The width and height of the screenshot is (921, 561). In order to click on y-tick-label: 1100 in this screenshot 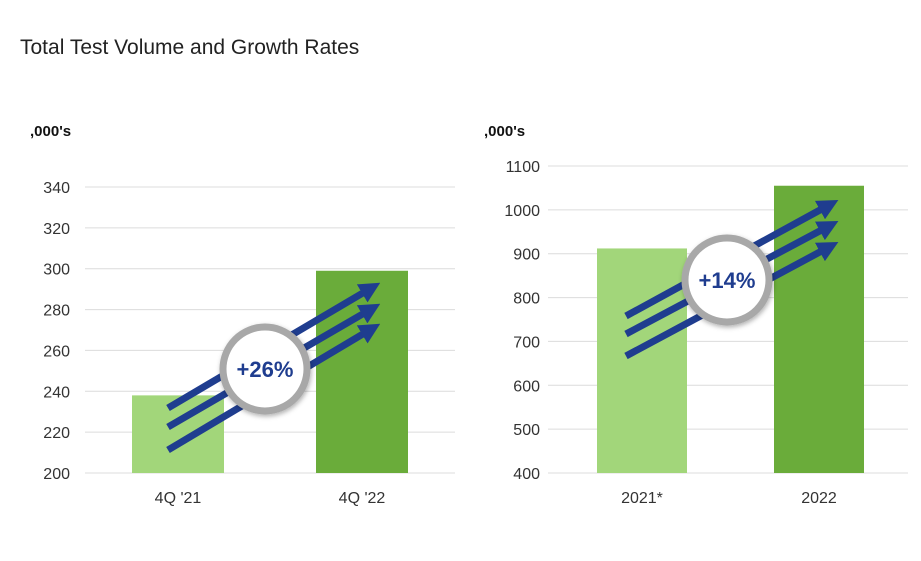, I will do `click(523, 167)`.